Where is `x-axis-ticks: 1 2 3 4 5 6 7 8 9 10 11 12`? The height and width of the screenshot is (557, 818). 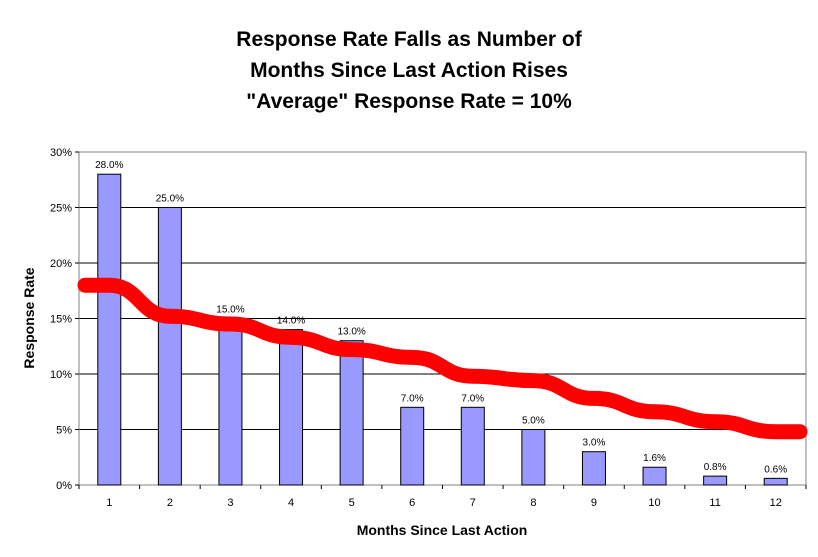 x-axis-ticks: 1 2 3 4 5 6 7 8 9 10 11 12 is located at coordinates (442, 497).